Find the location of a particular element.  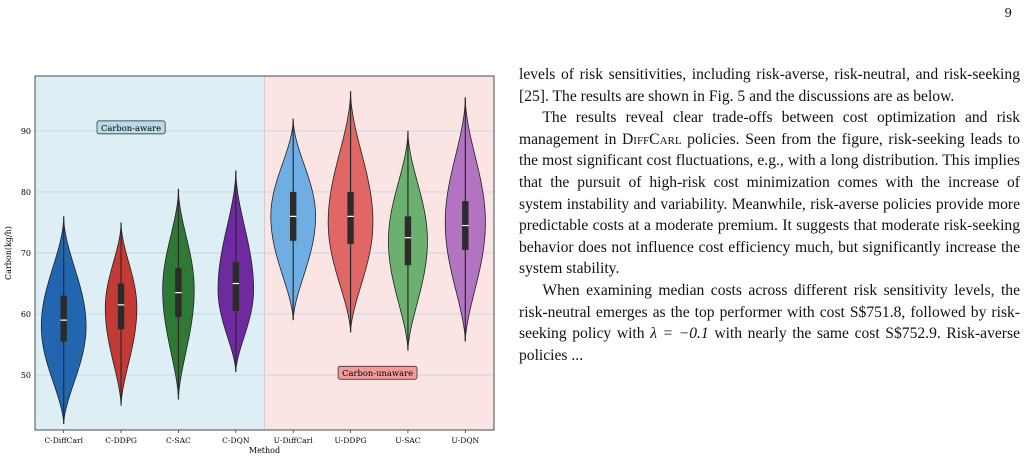

region-label-1: Carbon-aware is located at coordinates (131, 128).